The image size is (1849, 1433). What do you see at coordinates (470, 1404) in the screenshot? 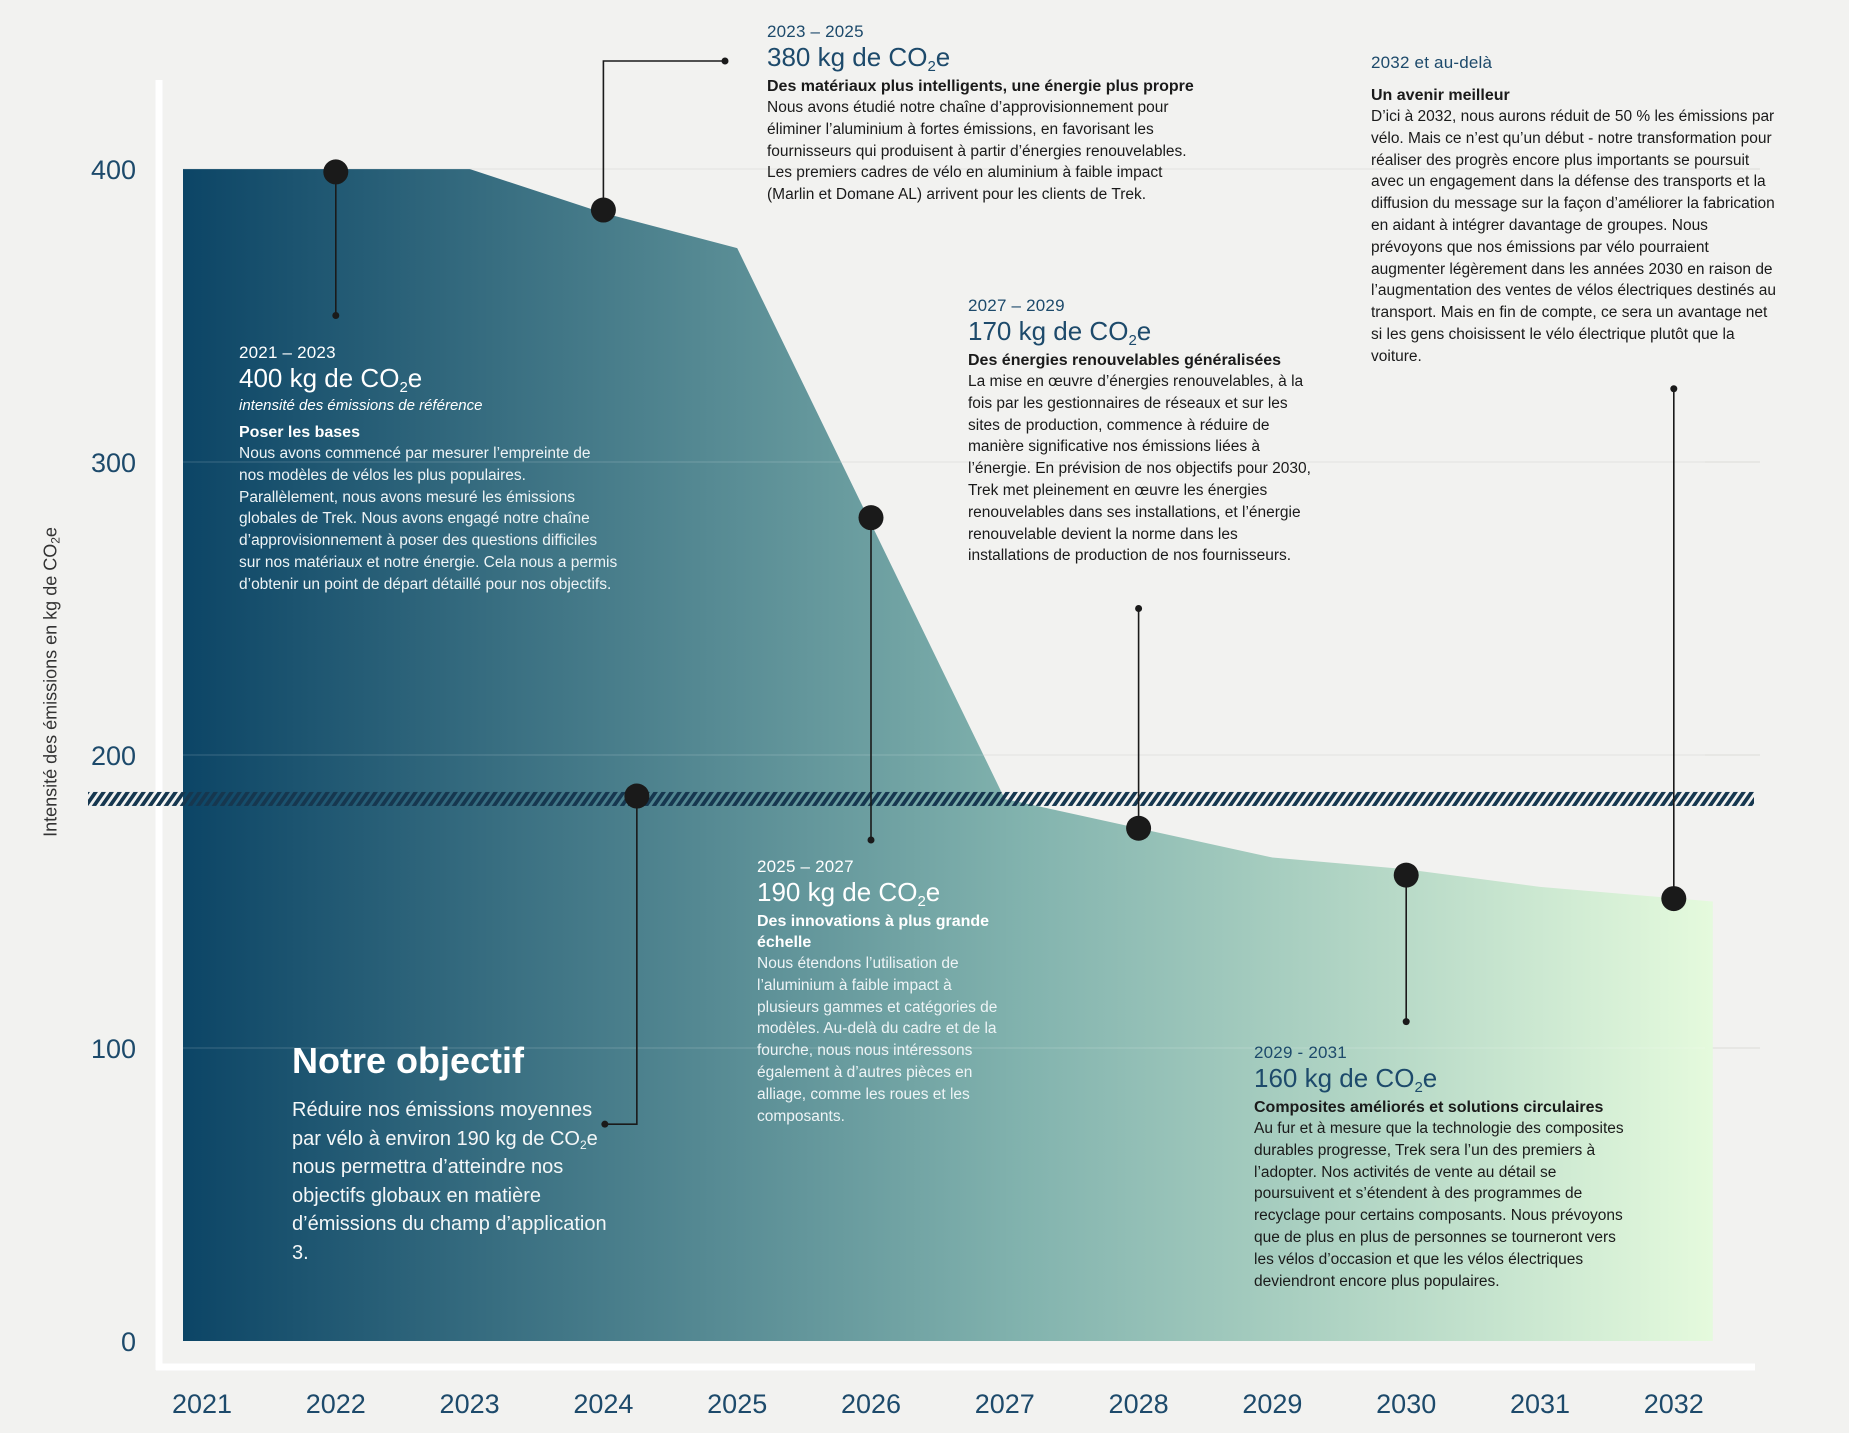
I see `x-tick-label: 2023` at bounding box center [470, 1404].